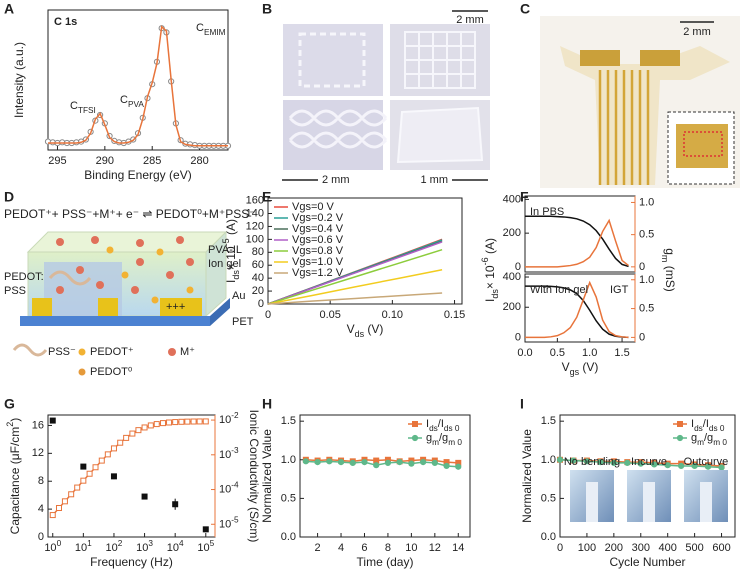 Image resolution: width=747 pixels, height=569 pixels. Describe the element at coordinates (318, 218) in the screenshot. I see `legend-label: Vgs=0.2 V` at that location.